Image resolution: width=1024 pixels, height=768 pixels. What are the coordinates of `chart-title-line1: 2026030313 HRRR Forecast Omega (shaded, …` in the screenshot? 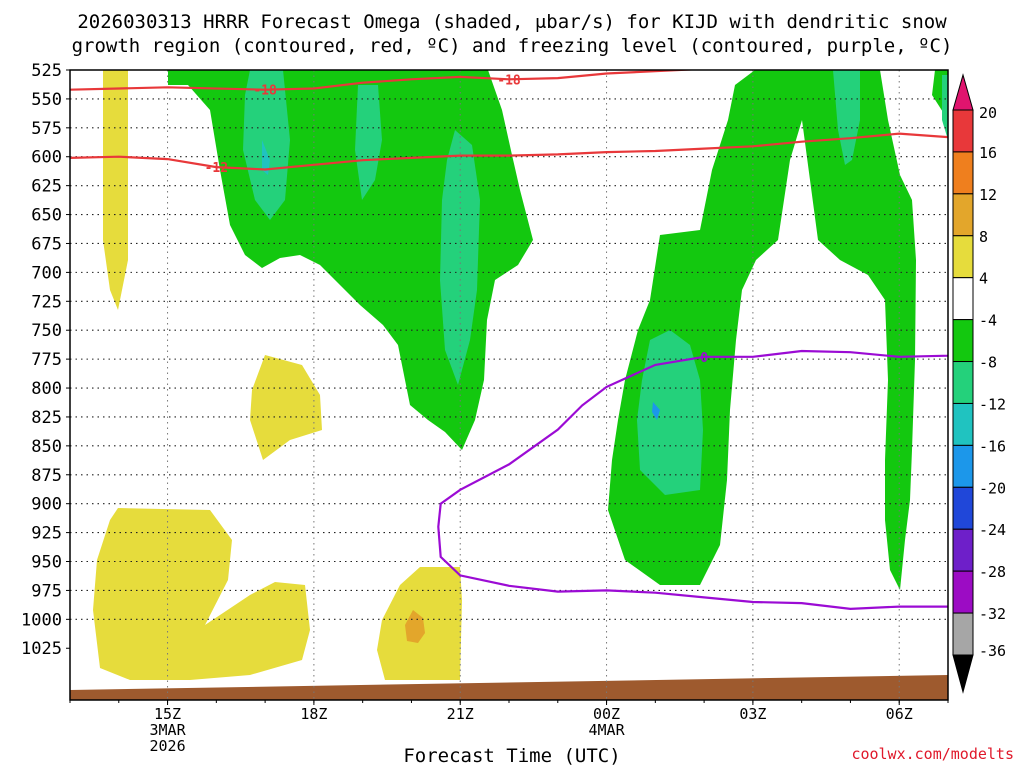 It's located at (512, 22).